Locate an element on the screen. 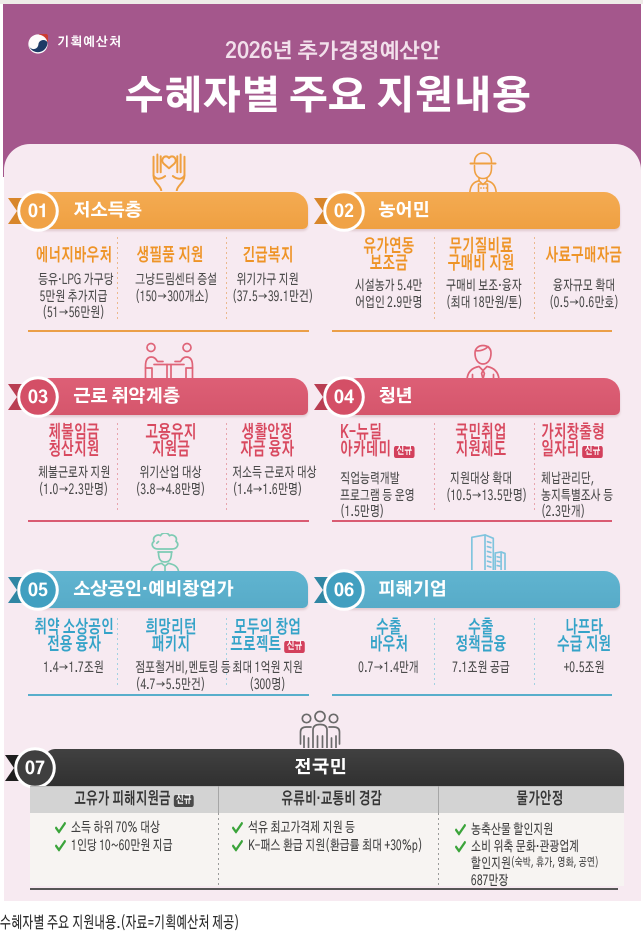  svg-text: 02 is located at coordinates (344, 212).